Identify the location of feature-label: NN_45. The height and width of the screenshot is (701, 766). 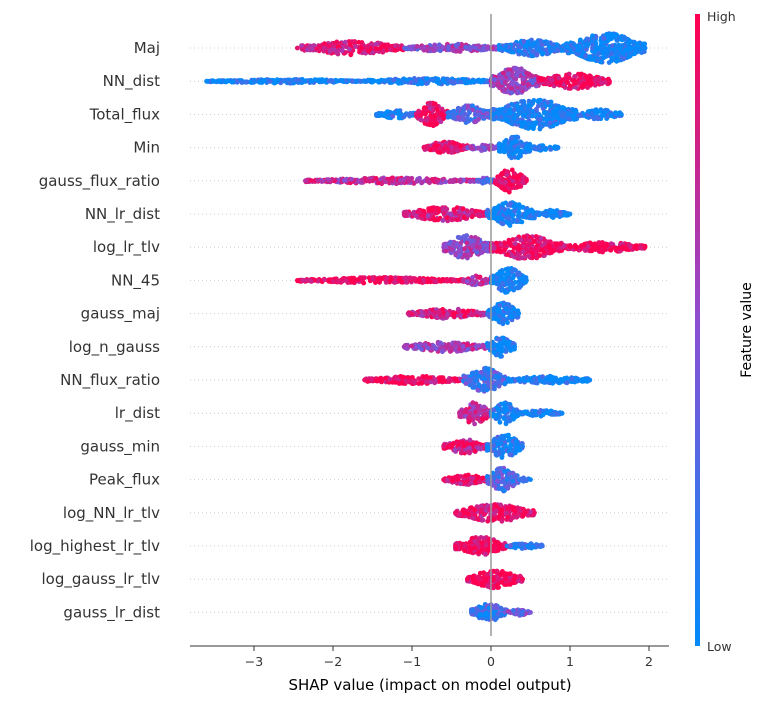
(135, 280).